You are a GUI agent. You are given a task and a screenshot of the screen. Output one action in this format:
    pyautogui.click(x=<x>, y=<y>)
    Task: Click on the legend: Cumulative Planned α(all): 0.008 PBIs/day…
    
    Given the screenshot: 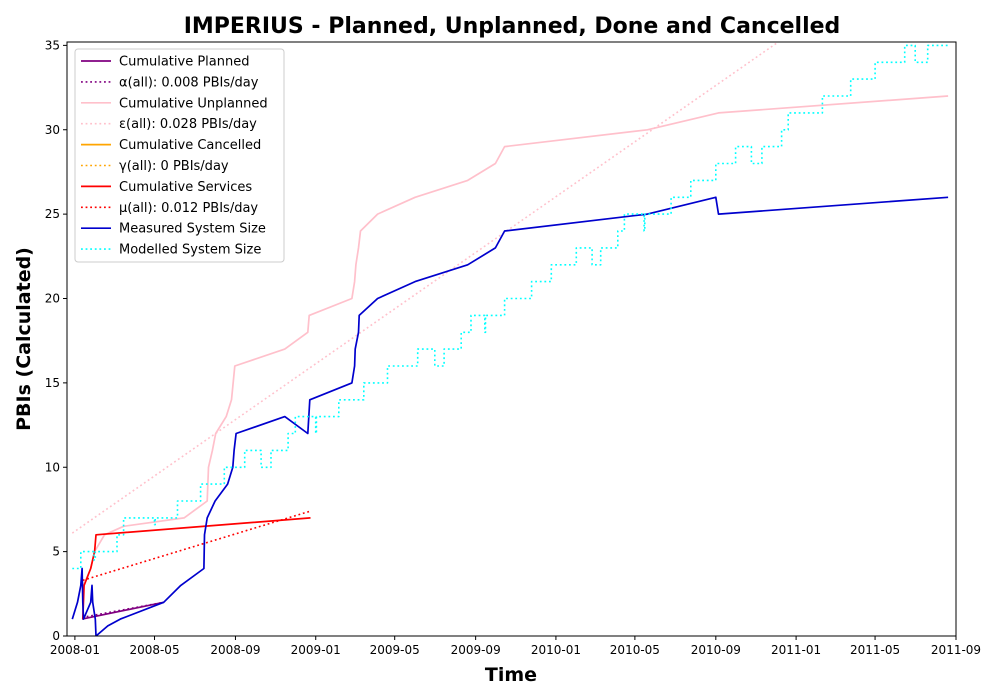 What is the action you would take?
    pyautogui.click(x=179, y=155)
    